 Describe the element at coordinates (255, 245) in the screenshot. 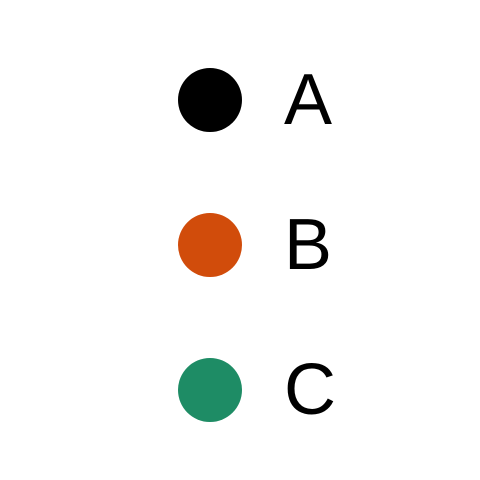

I see `legend-item-b: B` at that location.